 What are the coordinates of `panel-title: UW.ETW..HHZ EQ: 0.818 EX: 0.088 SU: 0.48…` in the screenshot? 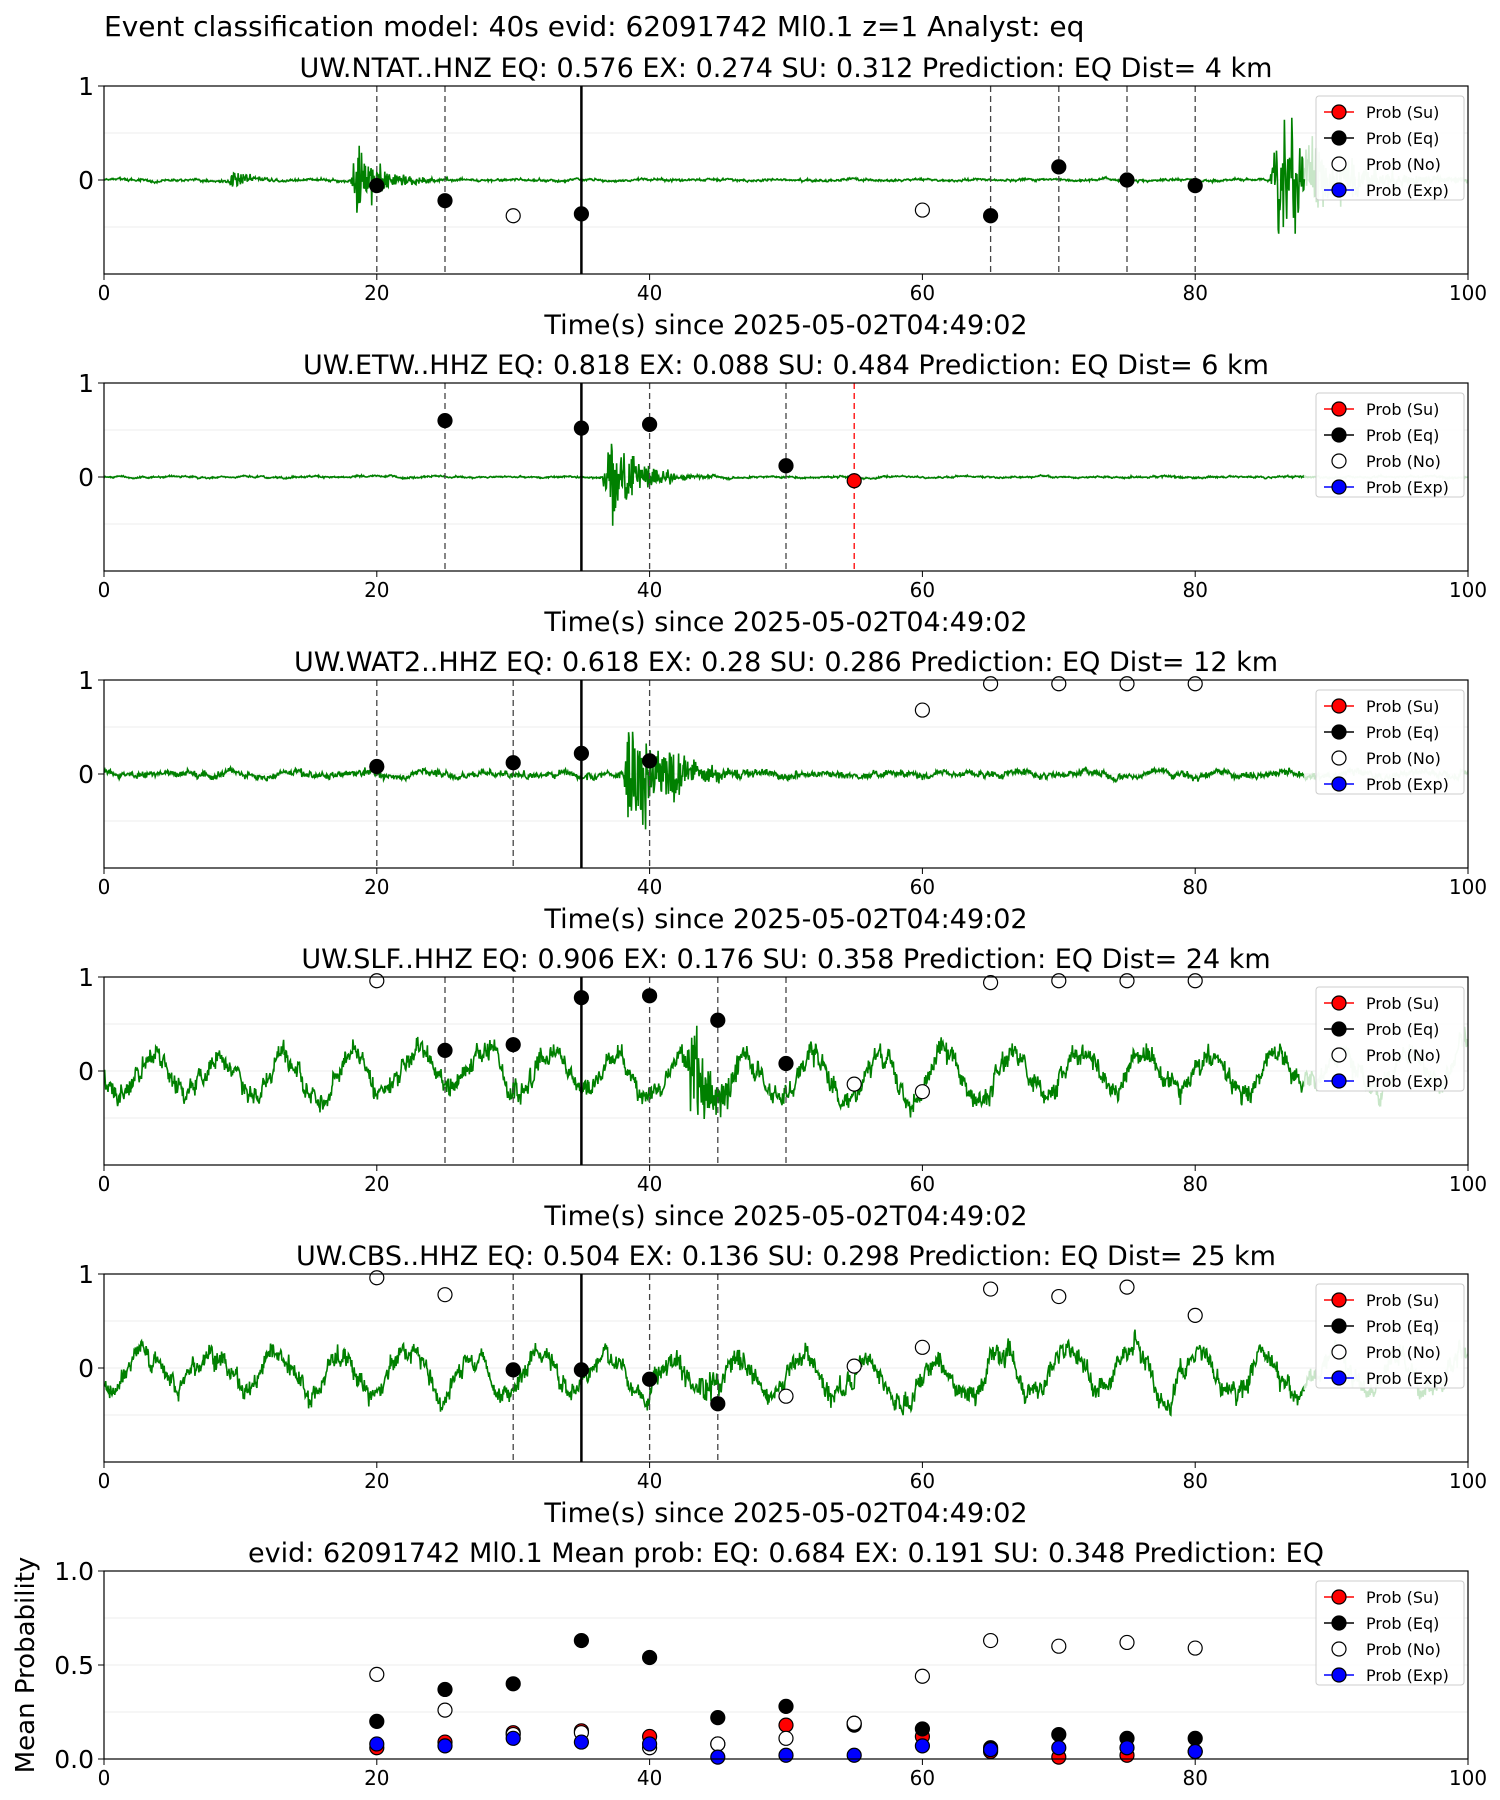 It's located at (786, 365).